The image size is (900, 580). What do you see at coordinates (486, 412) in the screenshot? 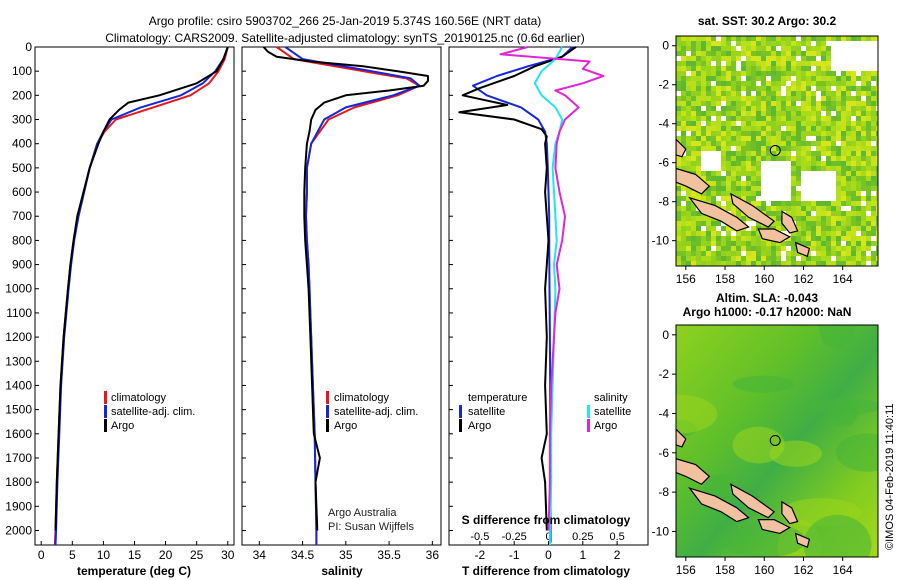
I see `legend-label-t-satellite: satellite` at bounding box center [486, 412].